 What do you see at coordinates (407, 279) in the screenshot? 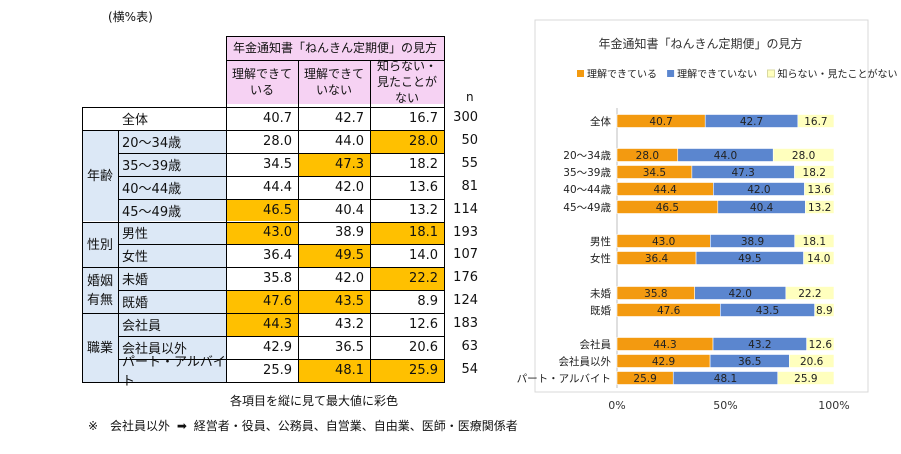
I see `table-cell: 22.2` at bounding box center [407, 279].